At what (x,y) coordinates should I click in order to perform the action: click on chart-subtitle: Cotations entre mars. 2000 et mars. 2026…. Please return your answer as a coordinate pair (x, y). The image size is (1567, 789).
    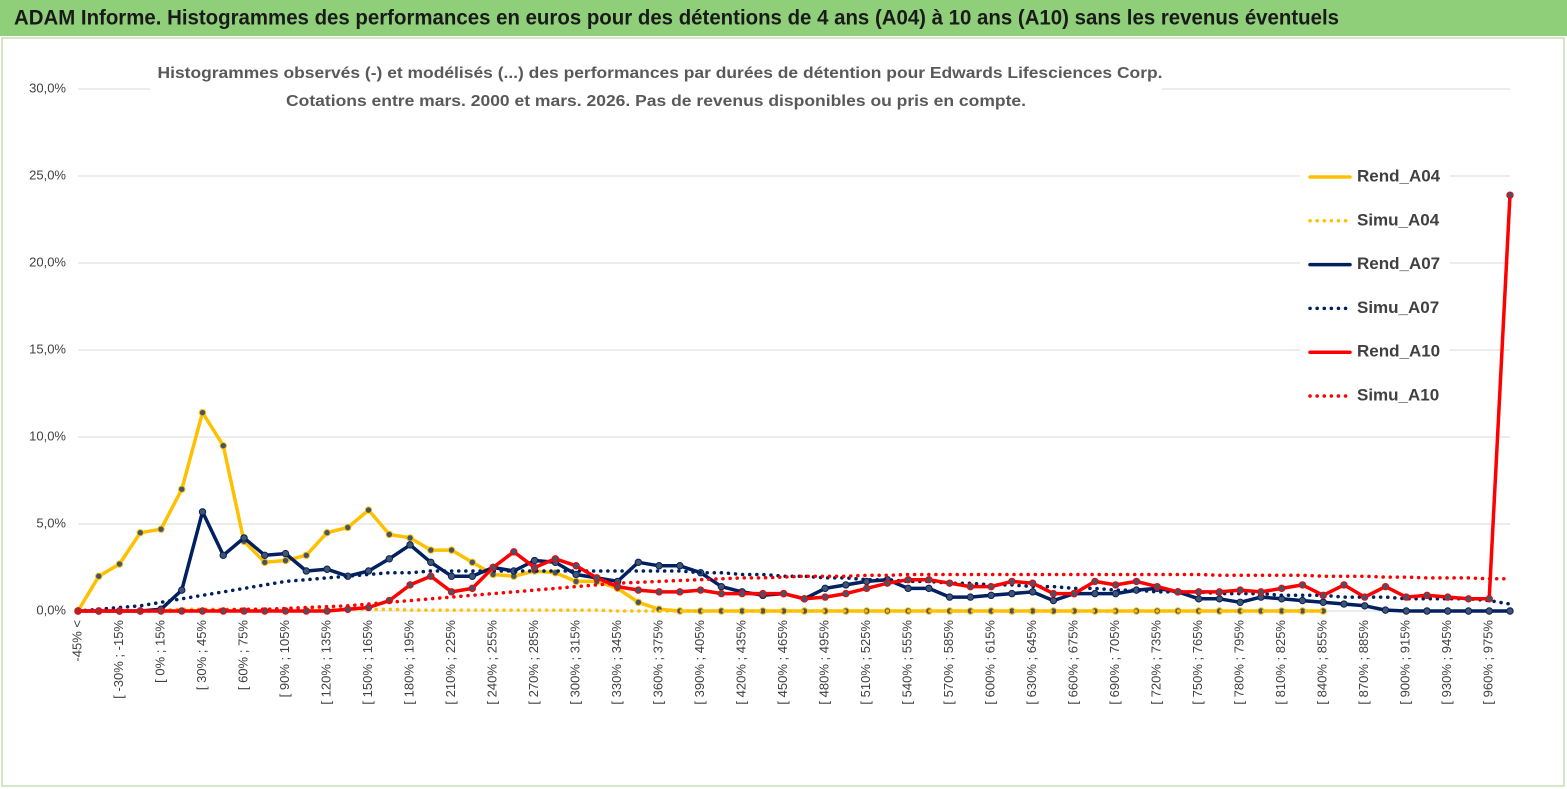
    Looking at the image, I should click on (656, 101).